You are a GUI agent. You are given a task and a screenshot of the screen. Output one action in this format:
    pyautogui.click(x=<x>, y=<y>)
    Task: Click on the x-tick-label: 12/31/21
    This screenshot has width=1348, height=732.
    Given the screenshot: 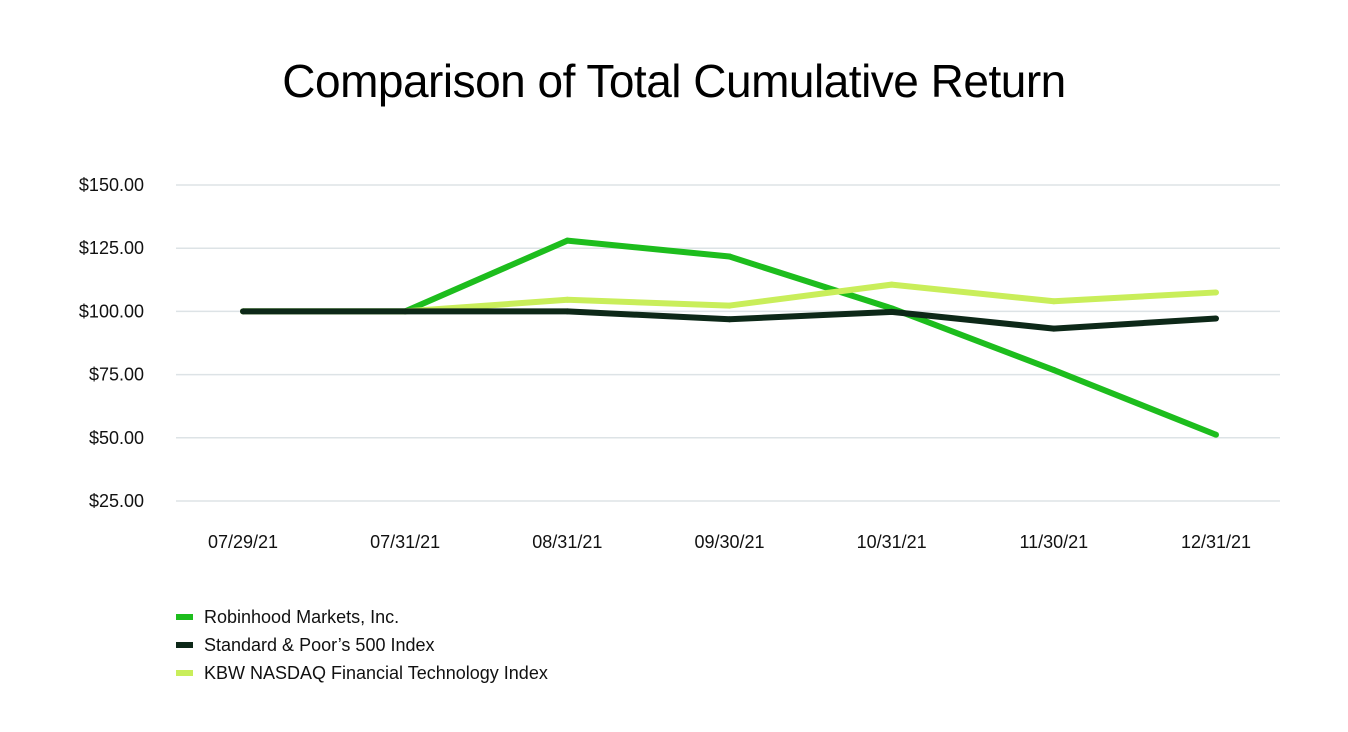 What is the action you would take?
    pyautogui.click(x=1216, y=542)
    